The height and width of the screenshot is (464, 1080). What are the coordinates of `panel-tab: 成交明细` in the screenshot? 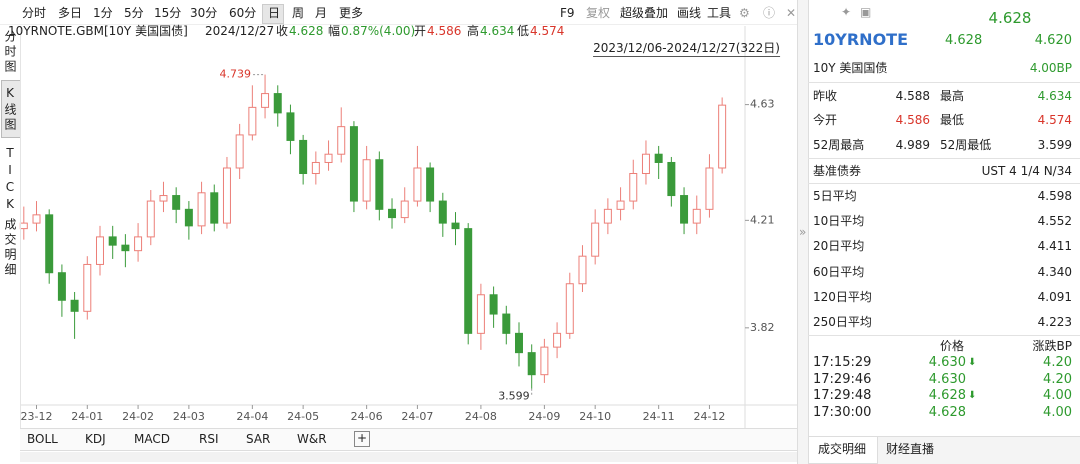 It's located at (842, 449).